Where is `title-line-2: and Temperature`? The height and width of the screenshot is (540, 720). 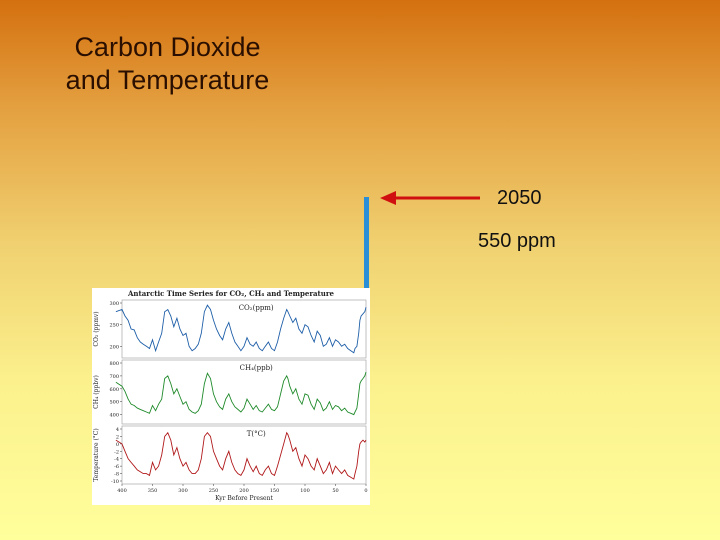 title-line-2: and Temperature is located at coordinates (167, 80).